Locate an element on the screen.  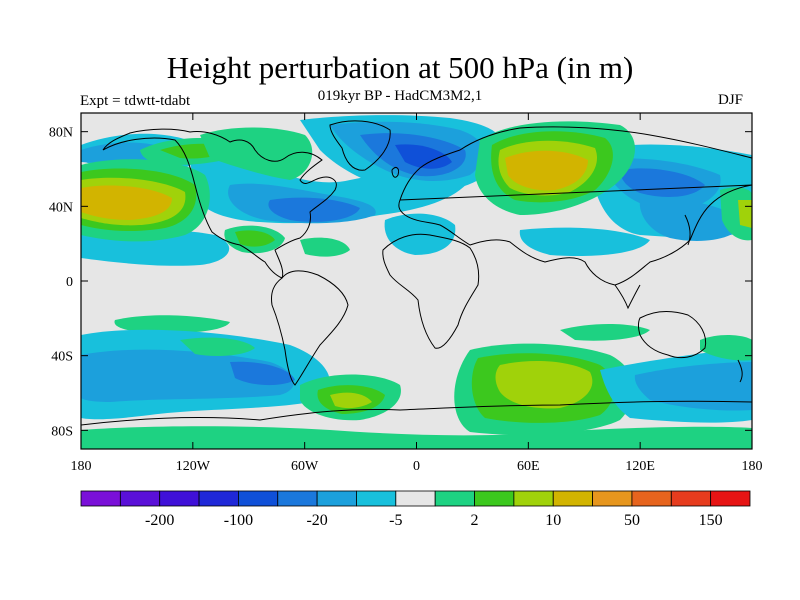
contour-neg-south-pacific-core is located at coordinates (262, 373).